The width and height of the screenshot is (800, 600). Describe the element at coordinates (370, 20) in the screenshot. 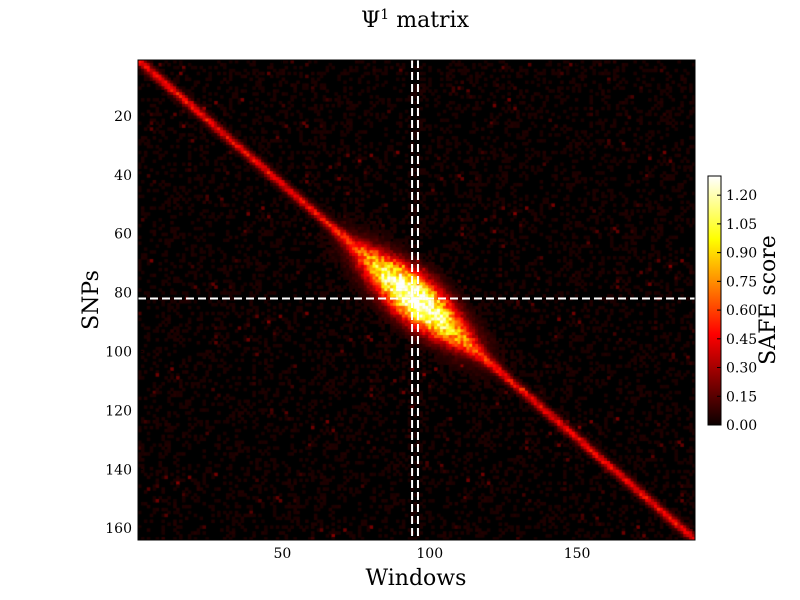

I see `title-base: Ψ` at that location.